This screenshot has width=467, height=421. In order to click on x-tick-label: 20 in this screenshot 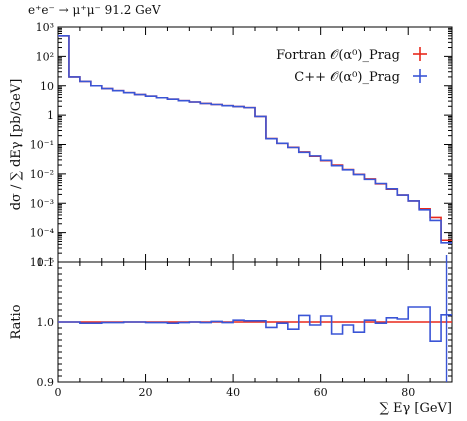, I will do `click(146, 392)`.